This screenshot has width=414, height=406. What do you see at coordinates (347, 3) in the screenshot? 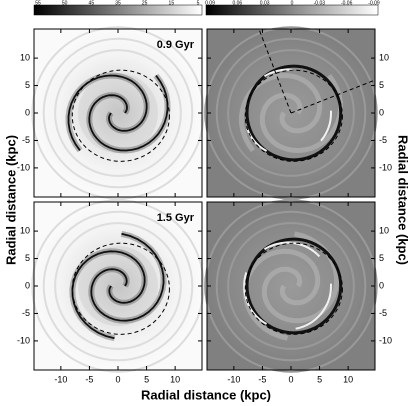
I see `colorbar-tick-label: -0.06` at bounding box center [347, 3].